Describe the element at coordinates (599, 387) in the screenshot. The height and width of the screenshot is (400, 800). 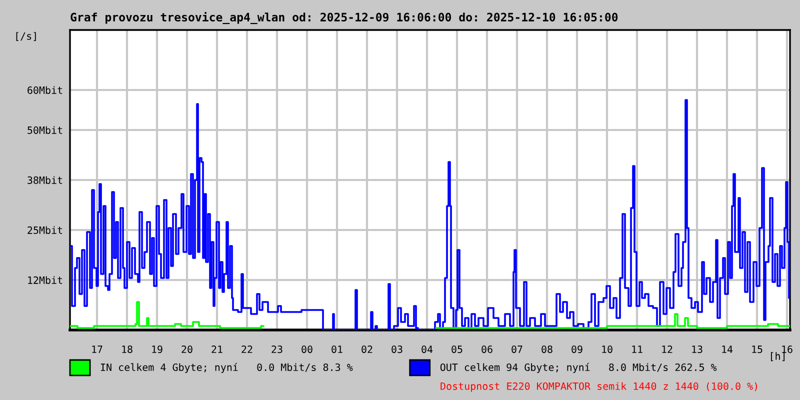
I see `text: Dostupnost E220 KOMPAKTOR semik 1440 z 1440 (100.0 %)` at that location.